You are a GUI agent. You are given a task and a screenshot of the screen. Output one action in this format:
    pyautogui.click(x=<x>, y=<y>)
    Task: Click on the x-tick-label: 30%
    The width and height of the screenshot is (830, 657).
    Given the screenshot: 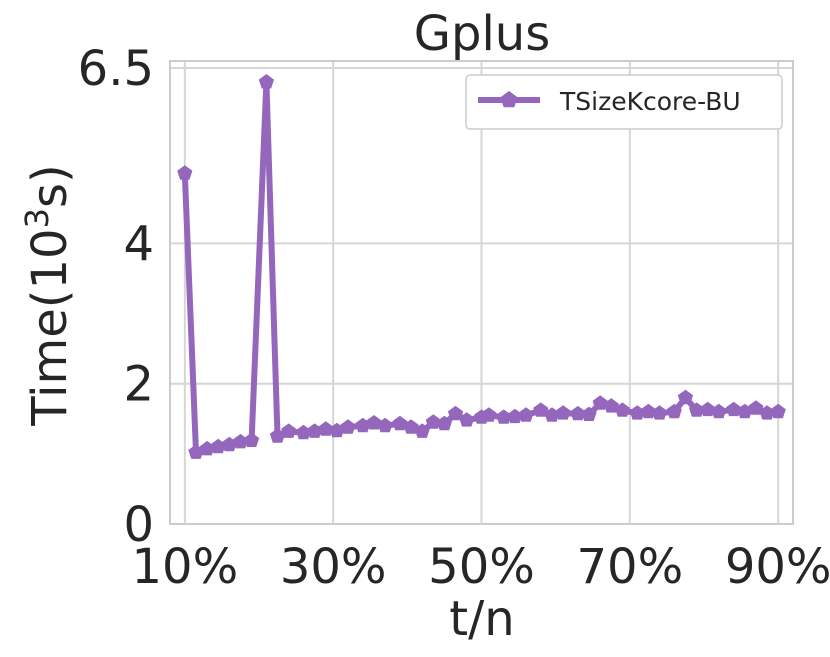 What is the action you would take?
    pyautogui.click(x=333, y=567)
    